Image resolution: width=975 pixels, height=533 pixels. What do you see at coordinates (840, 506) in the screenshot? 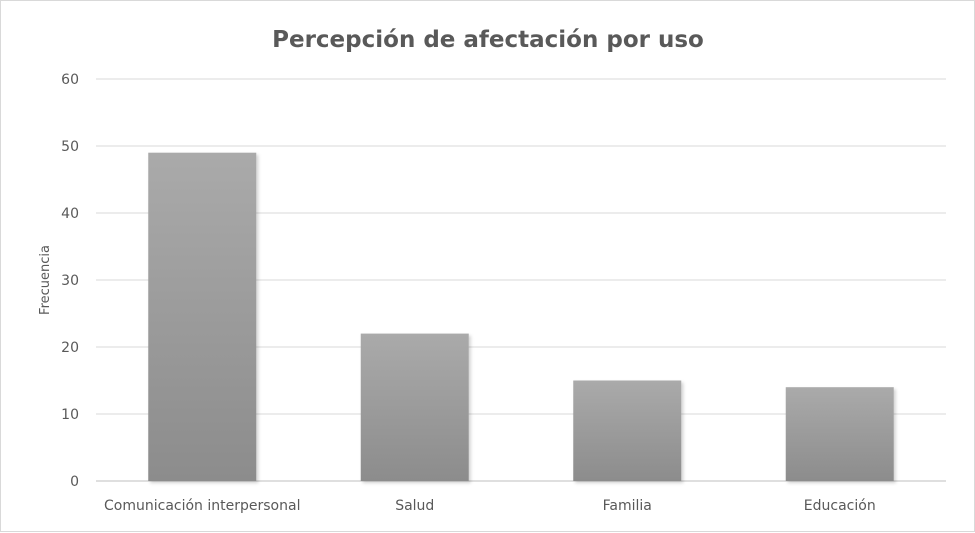
I see `category-label: Educación` at bounding box center [840, 506].